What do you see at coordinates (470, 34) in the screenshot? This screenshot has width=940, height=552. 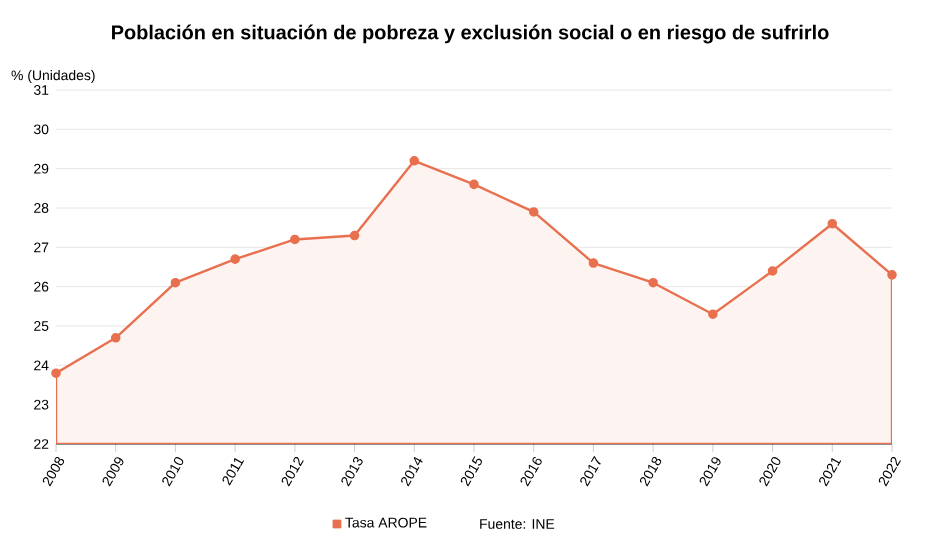 I see `chart-title: Población en situación de pobreza y exclusión social o en riesgo de sufrirlo` at bounding box center [470, 34].